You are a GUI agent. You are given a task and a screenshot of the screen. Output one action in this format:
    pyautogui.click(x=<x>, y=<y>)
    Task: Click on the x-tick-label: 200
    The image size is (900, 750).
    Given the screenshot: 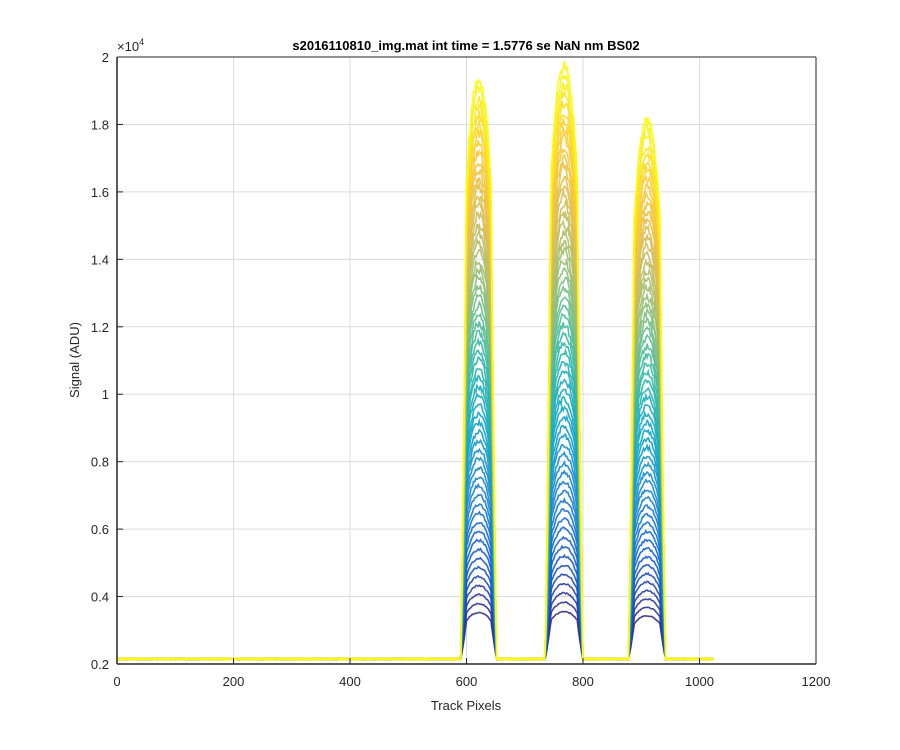 What is the action you would take?
    pyautogui.click(x=234, y=681)
    